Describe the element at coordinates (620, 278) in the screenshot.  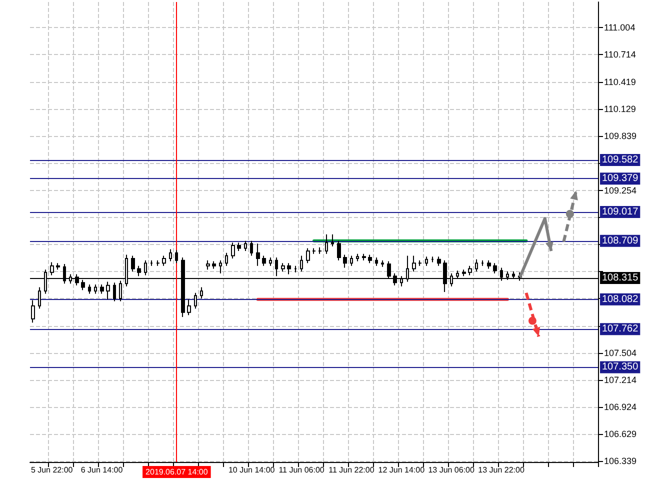
I see `ref-line-label: 108.315` at that location.